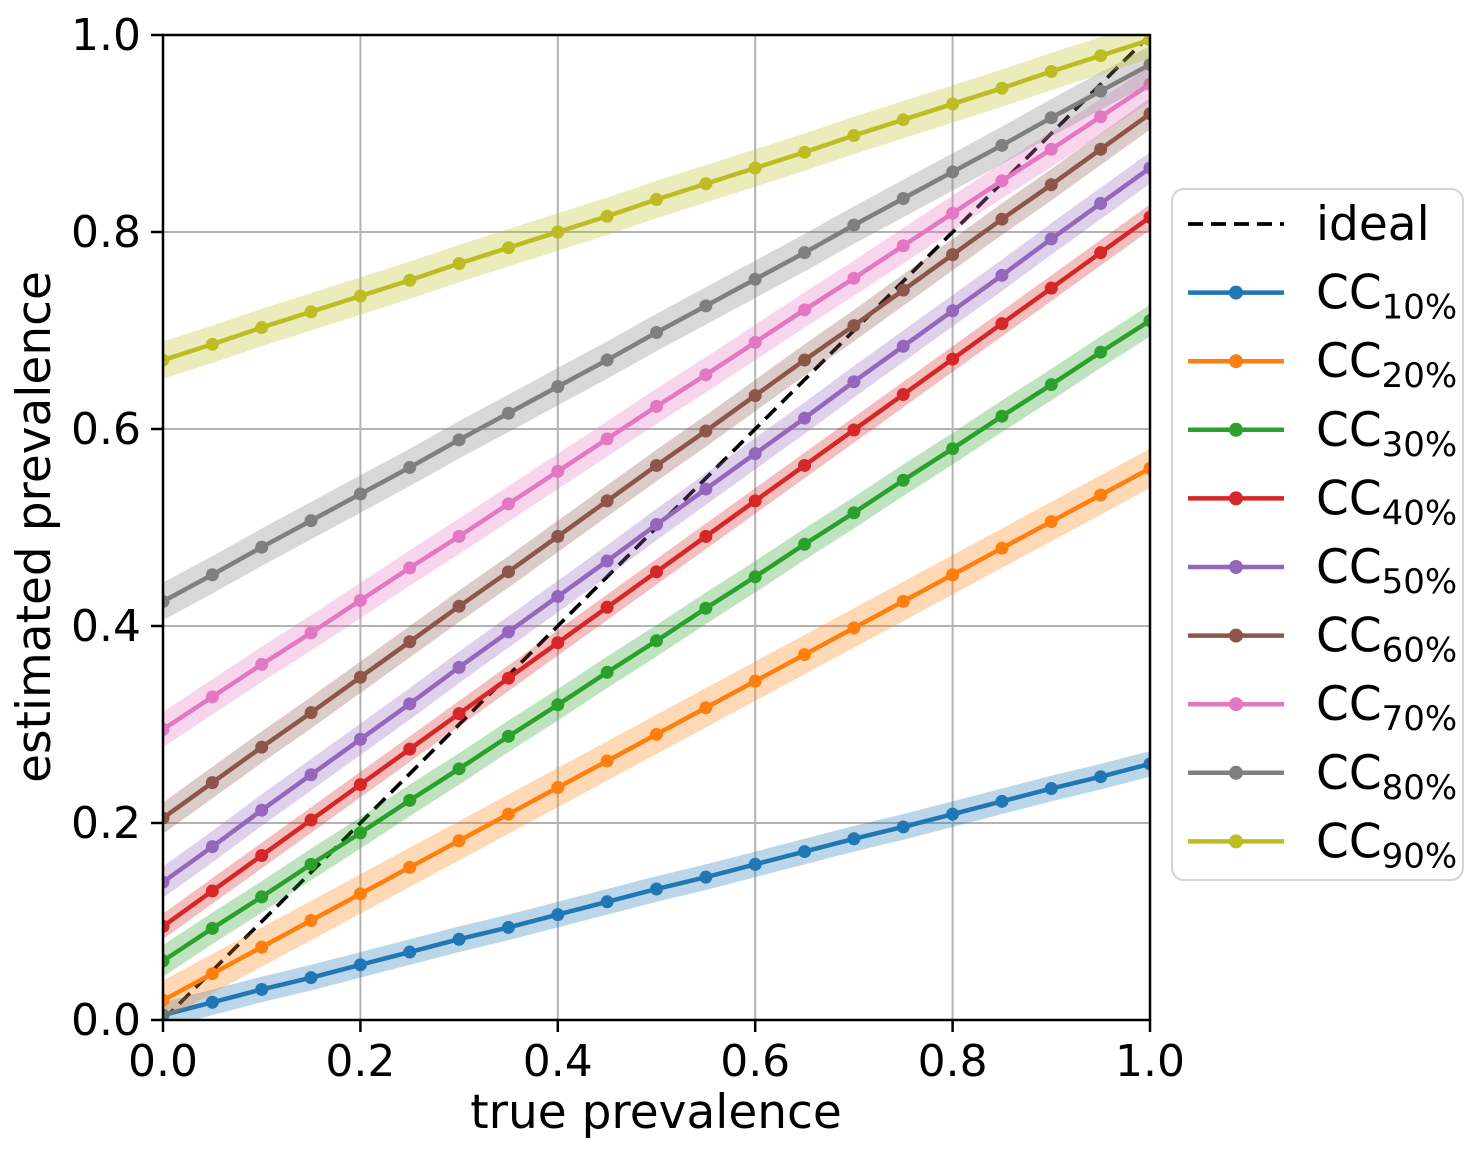 The height and width of the screenshot is (1159, 1483). I want to click on legend-marker-cc30, so click(1236, 429).